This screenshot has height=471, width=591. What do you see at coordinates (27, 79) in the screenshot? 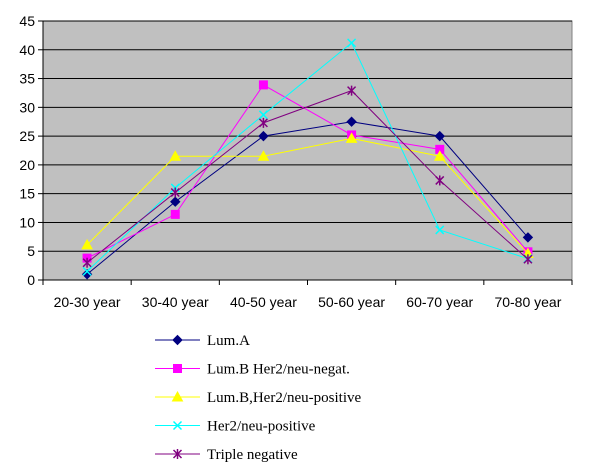
I see `y-tick-label: 35` at bounding box center [27, 79].